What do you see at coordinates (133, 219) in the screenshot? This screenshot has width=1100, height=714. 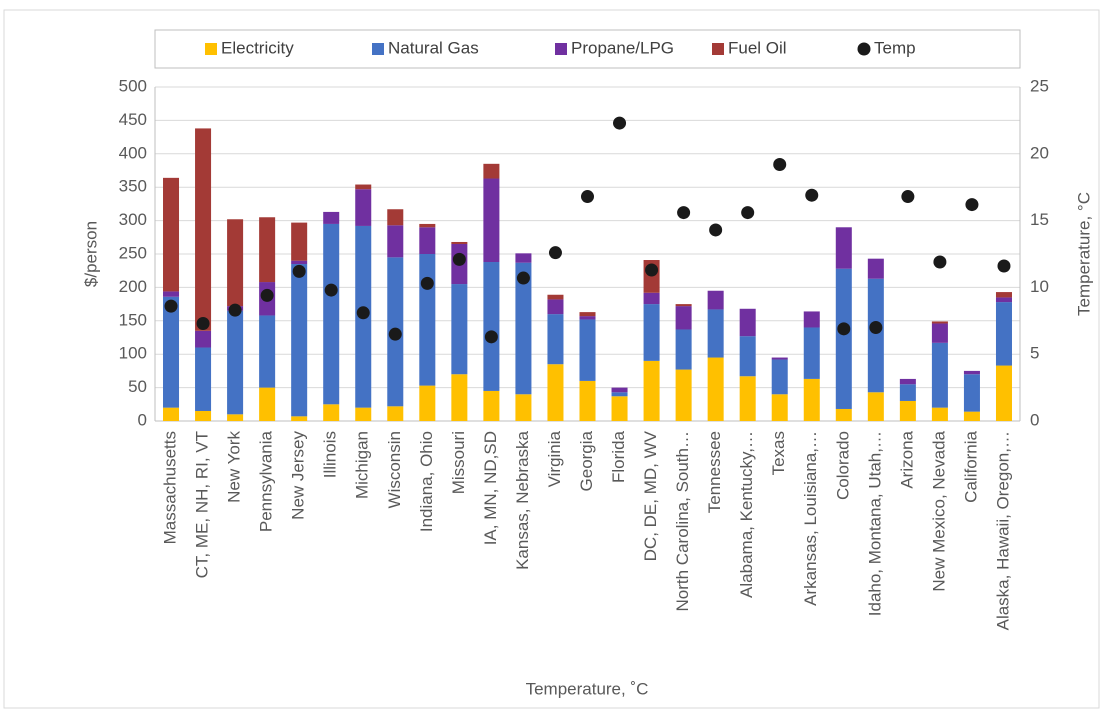 I see `y-tick-label: 300` at bounding box center [133, 219].